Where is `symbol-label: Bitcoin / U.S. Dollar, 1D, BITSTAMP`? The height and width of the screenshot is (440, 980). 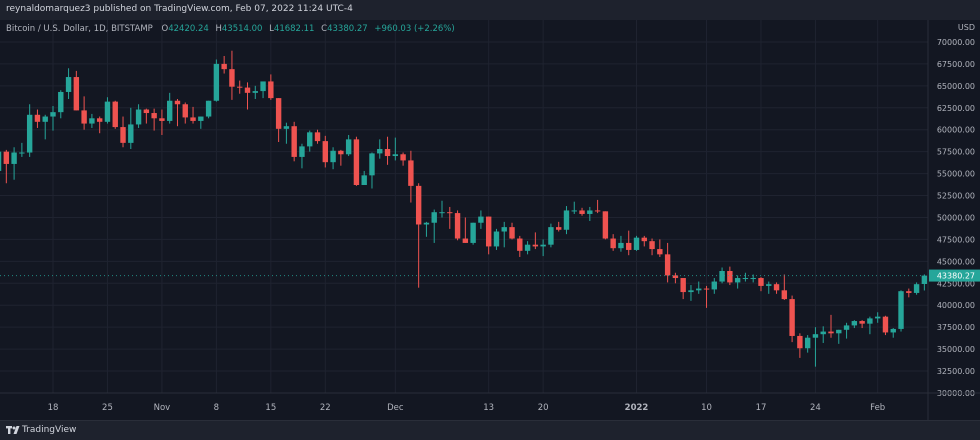 symbol-label: Bitcoin / U.S. Dollar, 1D, BITSTAMP is located at coordinates (79, 29).